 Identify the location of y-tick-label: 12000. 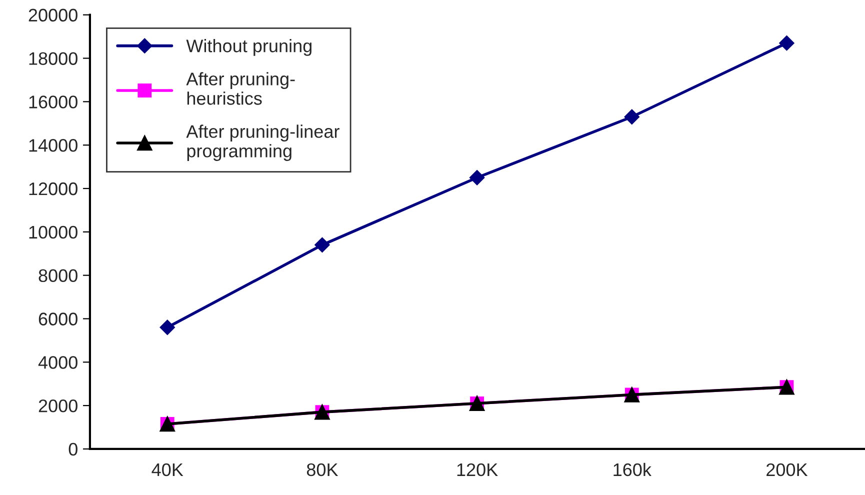
(53, 189).